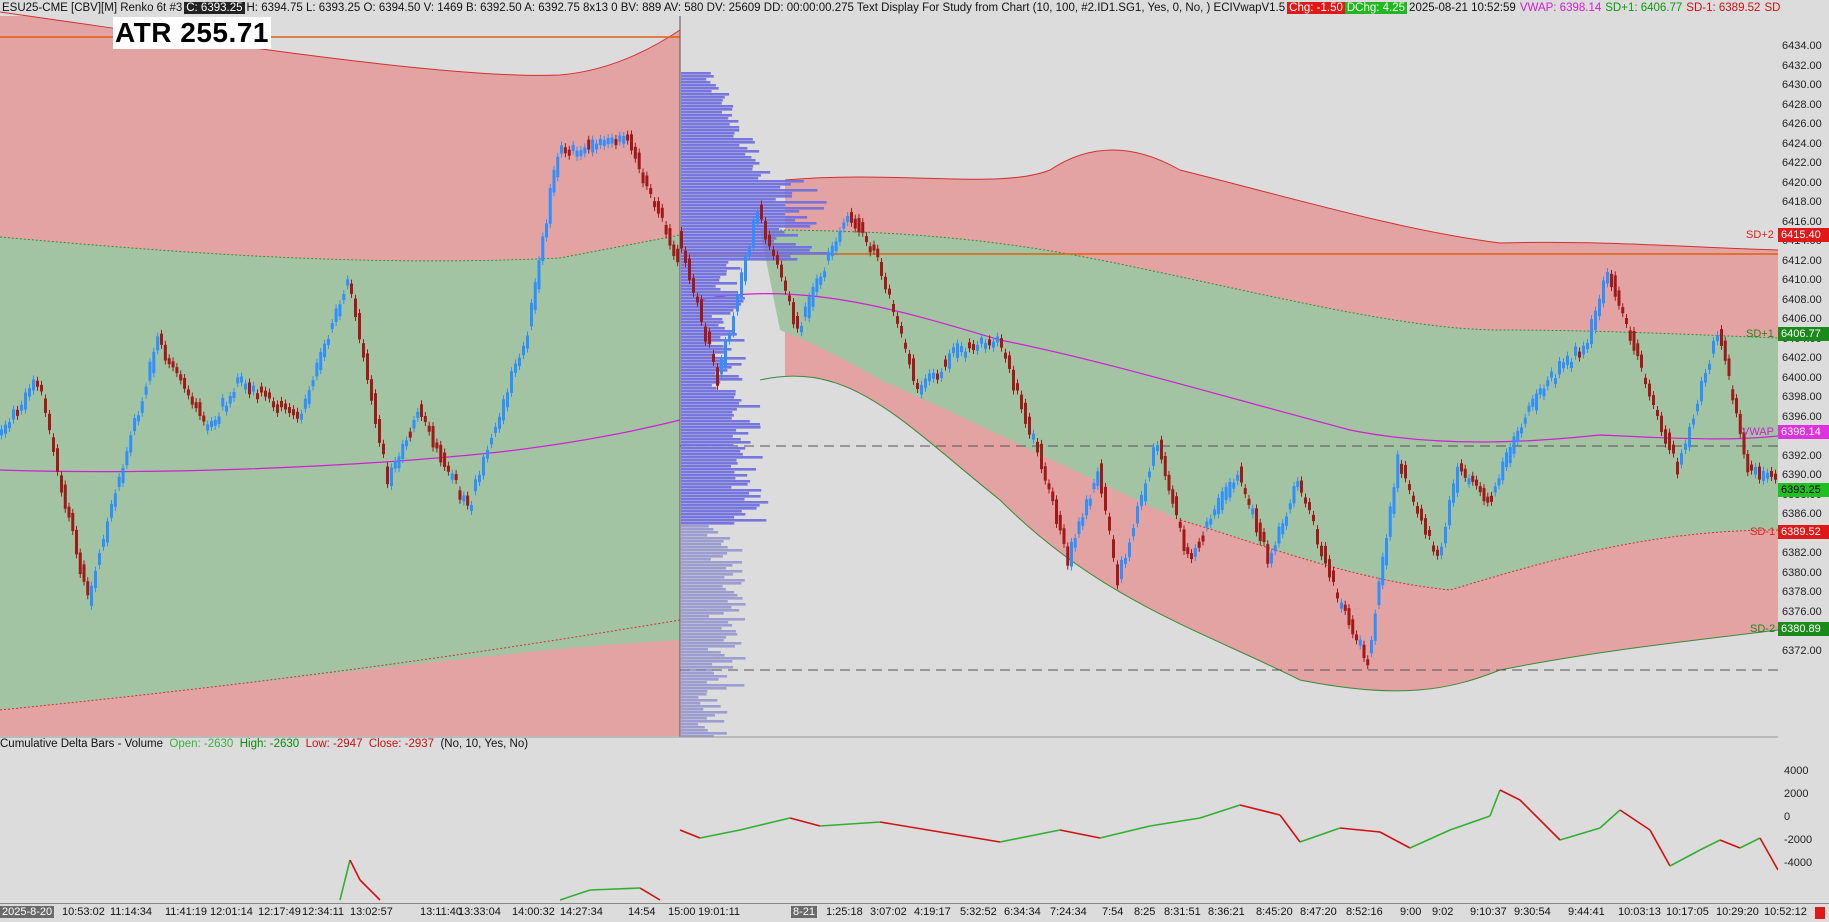  What do you see at coordinates (642, 912) in the screenshot?
I see `time-label: 14:54` at bounding box center [642, 912].